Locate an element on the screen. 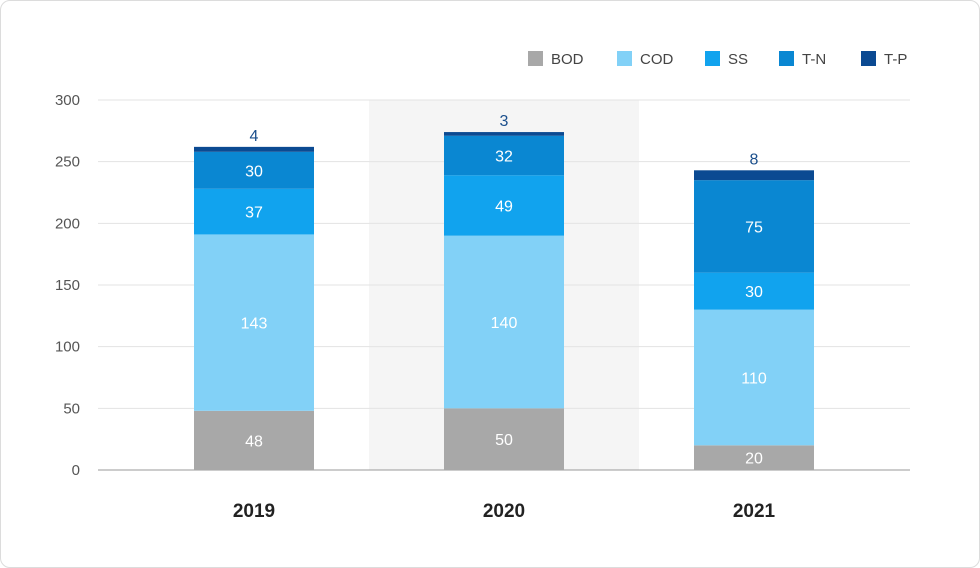 The image size is (980, 568). legend-swatch-SS is located at coordinates (712, 58).